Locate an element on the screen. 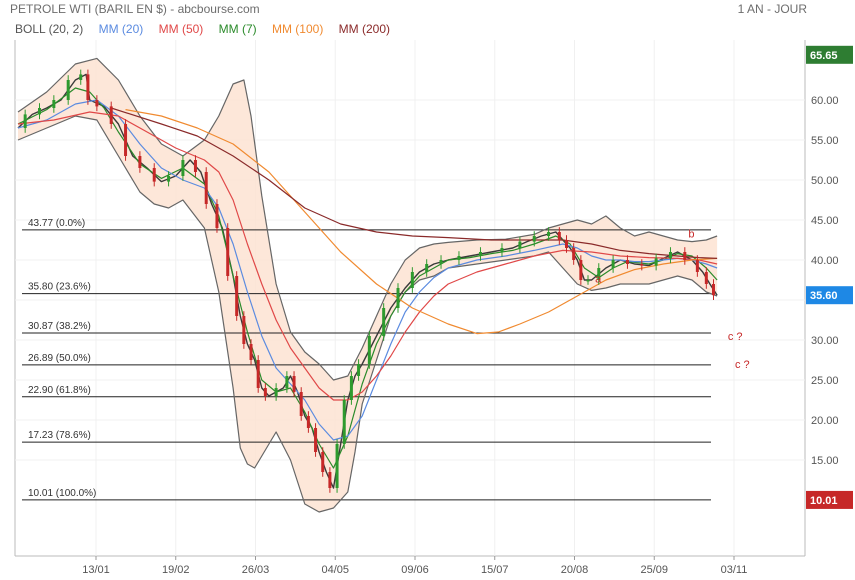  x-tick-label: 03/11 is located at coordinates (734, 570).